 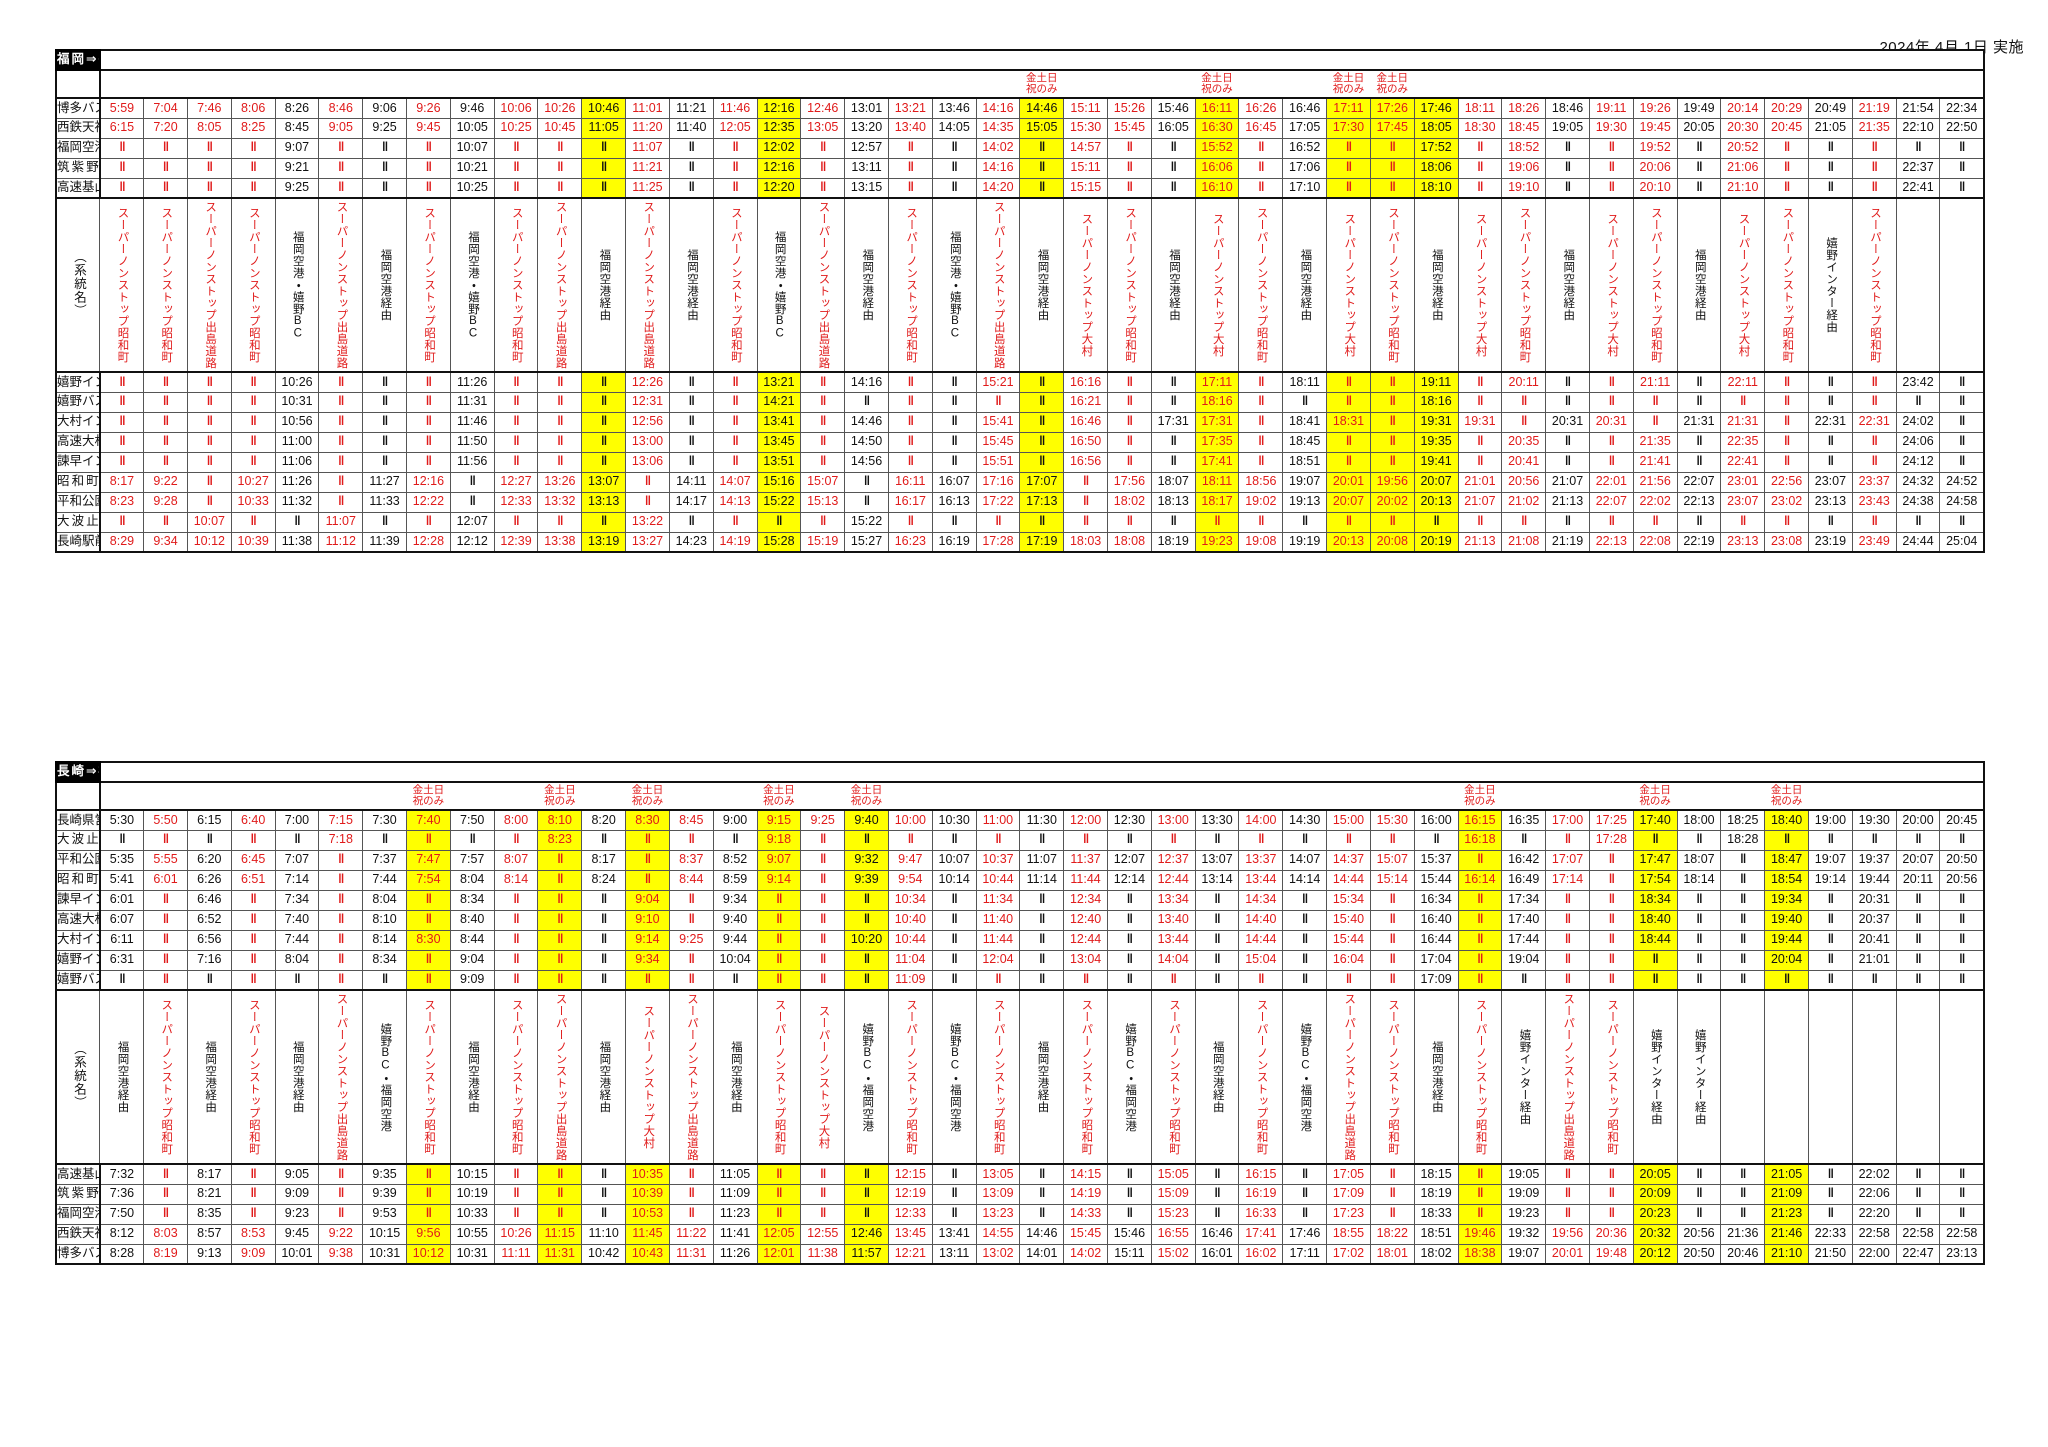 I want to click on time-cell: 12:14, so click(x=1129, y=880).